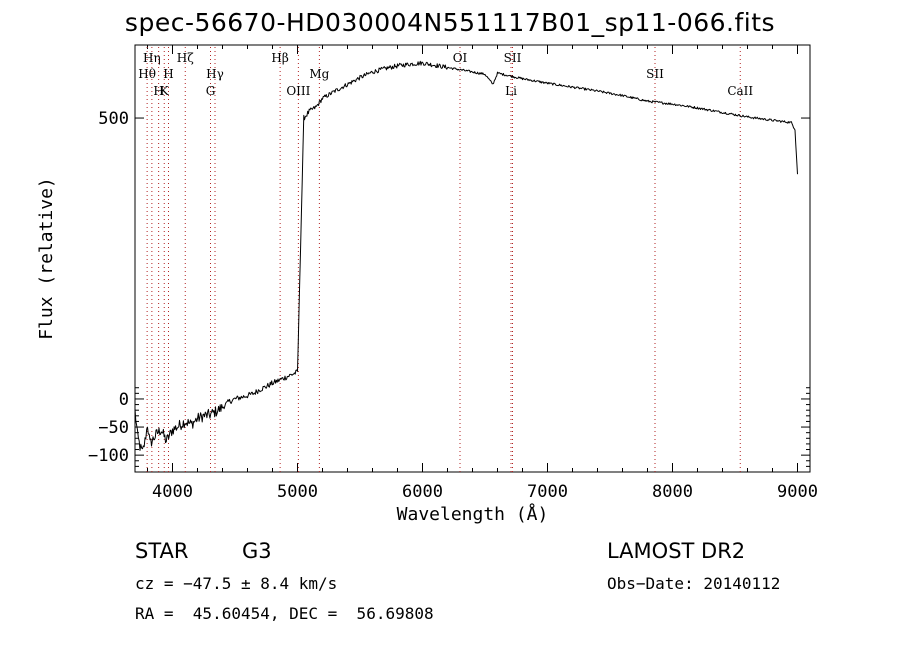 The height and width of the screenshot is (649, 900). I want to click on spectral-line-label: K, so click(165, 91).